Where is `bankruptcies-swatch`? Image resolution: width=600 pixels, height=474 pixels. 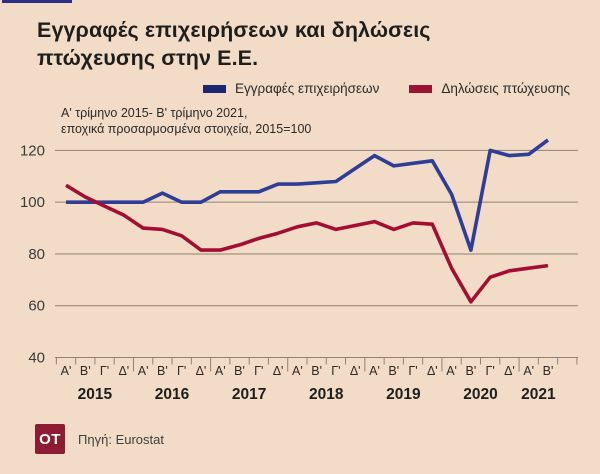 bankruptcies-swatch is located at coordinates (421, 88).